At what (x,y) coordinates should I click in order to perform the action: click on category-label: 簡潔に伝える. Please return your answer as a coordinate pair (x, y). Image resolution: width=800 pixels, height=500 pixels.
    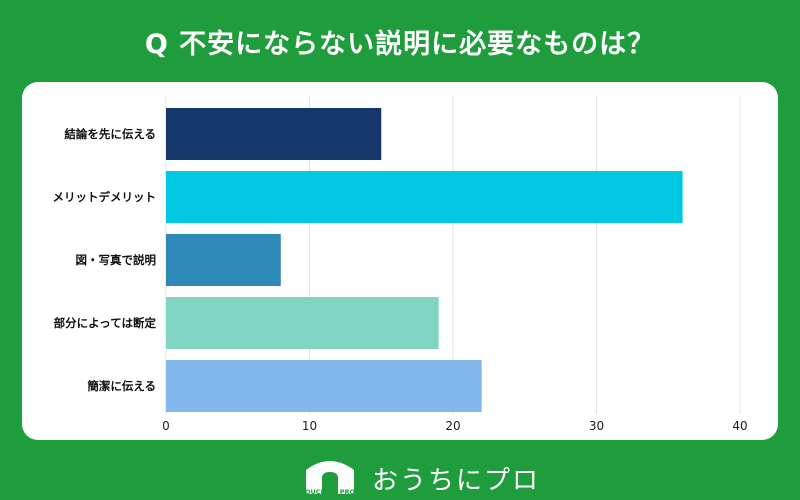
    Looking at the image, I should click on (121, 386).